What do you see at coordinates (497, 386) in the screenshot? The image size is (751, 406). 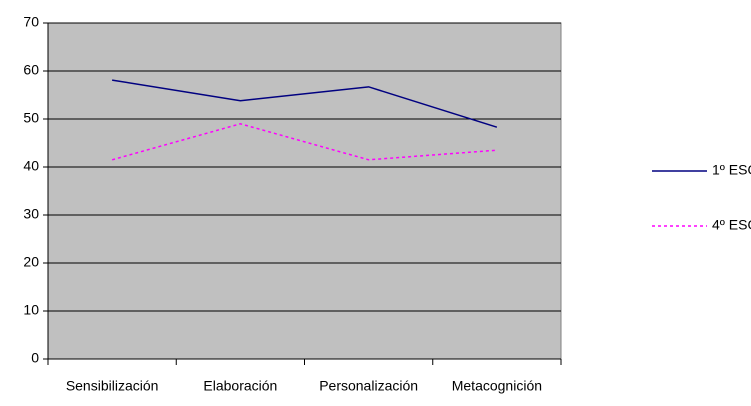 I see `x-tick-label: Metacognición` at bounding box center [497, 386].